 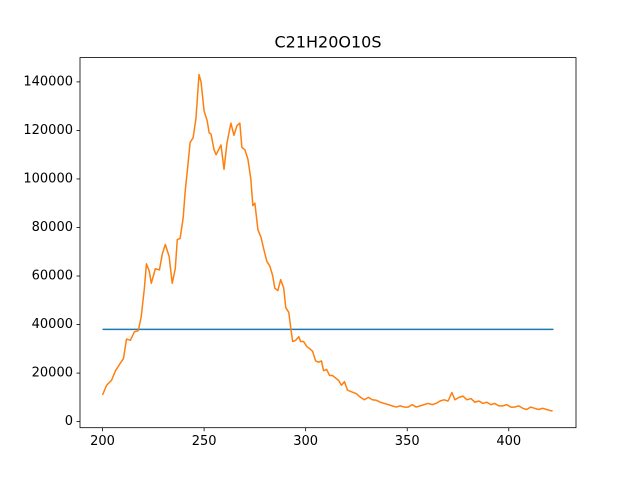 What do you see at coordinates (102, 441) in the screenshot?
I see `x-tick-label: 200` at bounding box center [102, 441].